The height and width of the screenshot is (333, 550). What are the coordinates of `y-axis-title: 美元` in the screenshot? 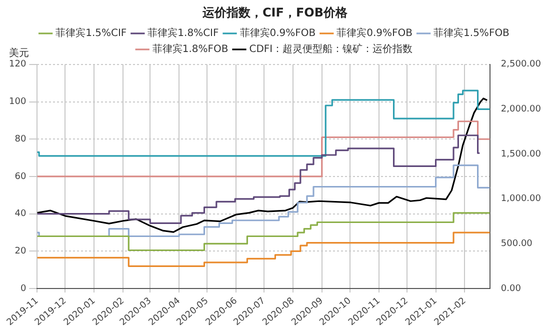 It's located at (19, 52).